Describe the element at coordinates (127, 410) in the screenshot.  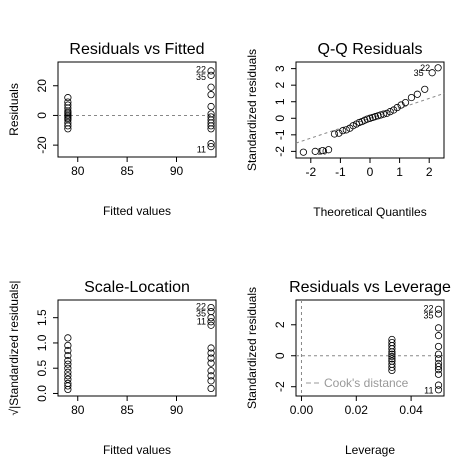
I see `x-tick-label: 85` at that location.